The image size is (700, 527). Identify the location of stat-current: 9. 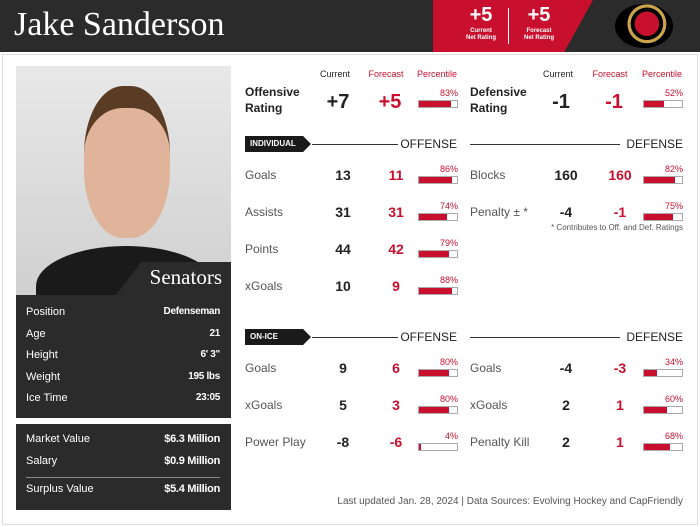
(343, 368).